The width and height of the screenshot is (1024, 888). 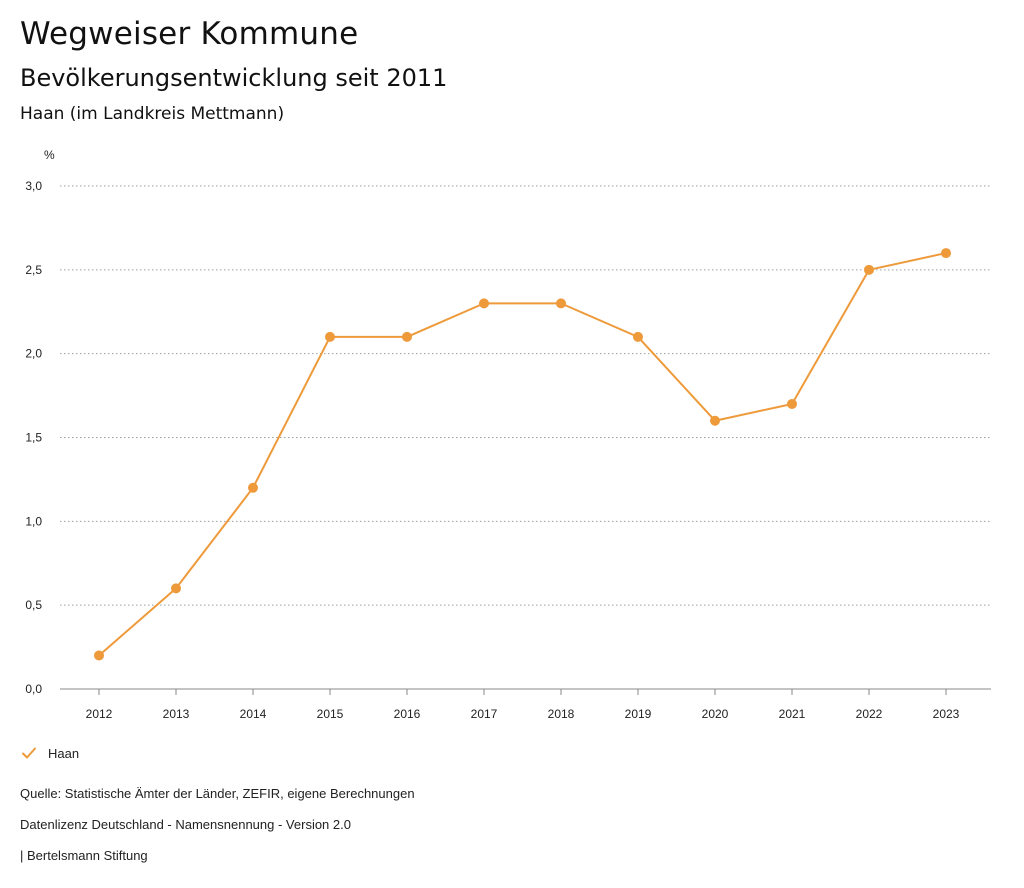 I want to click on x-tick-label: 2022, so click(x=869, y=714).